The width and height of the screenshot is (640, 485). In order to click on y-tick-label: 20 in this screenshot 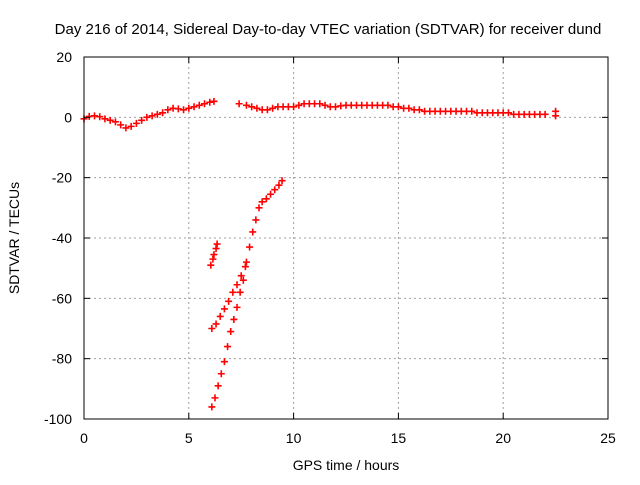, I will do `click(64, 57)`.